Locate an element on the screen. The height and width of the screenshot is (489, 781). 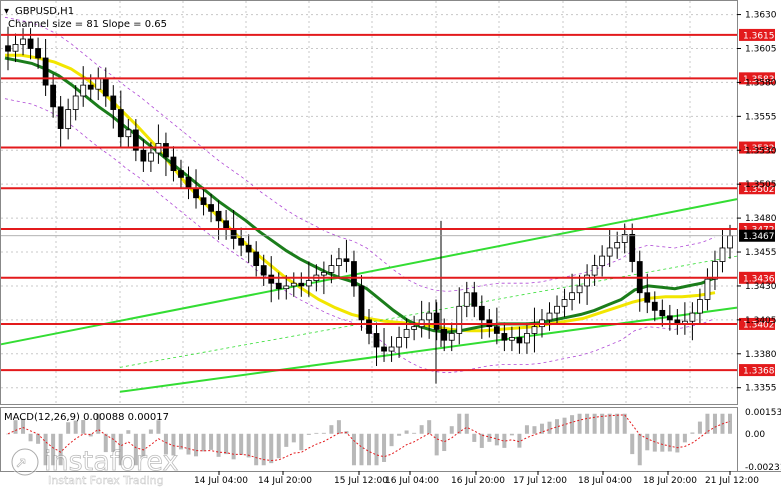
time-tick-label: 18 Jul 04:00 is located at coordinates (605, 481).